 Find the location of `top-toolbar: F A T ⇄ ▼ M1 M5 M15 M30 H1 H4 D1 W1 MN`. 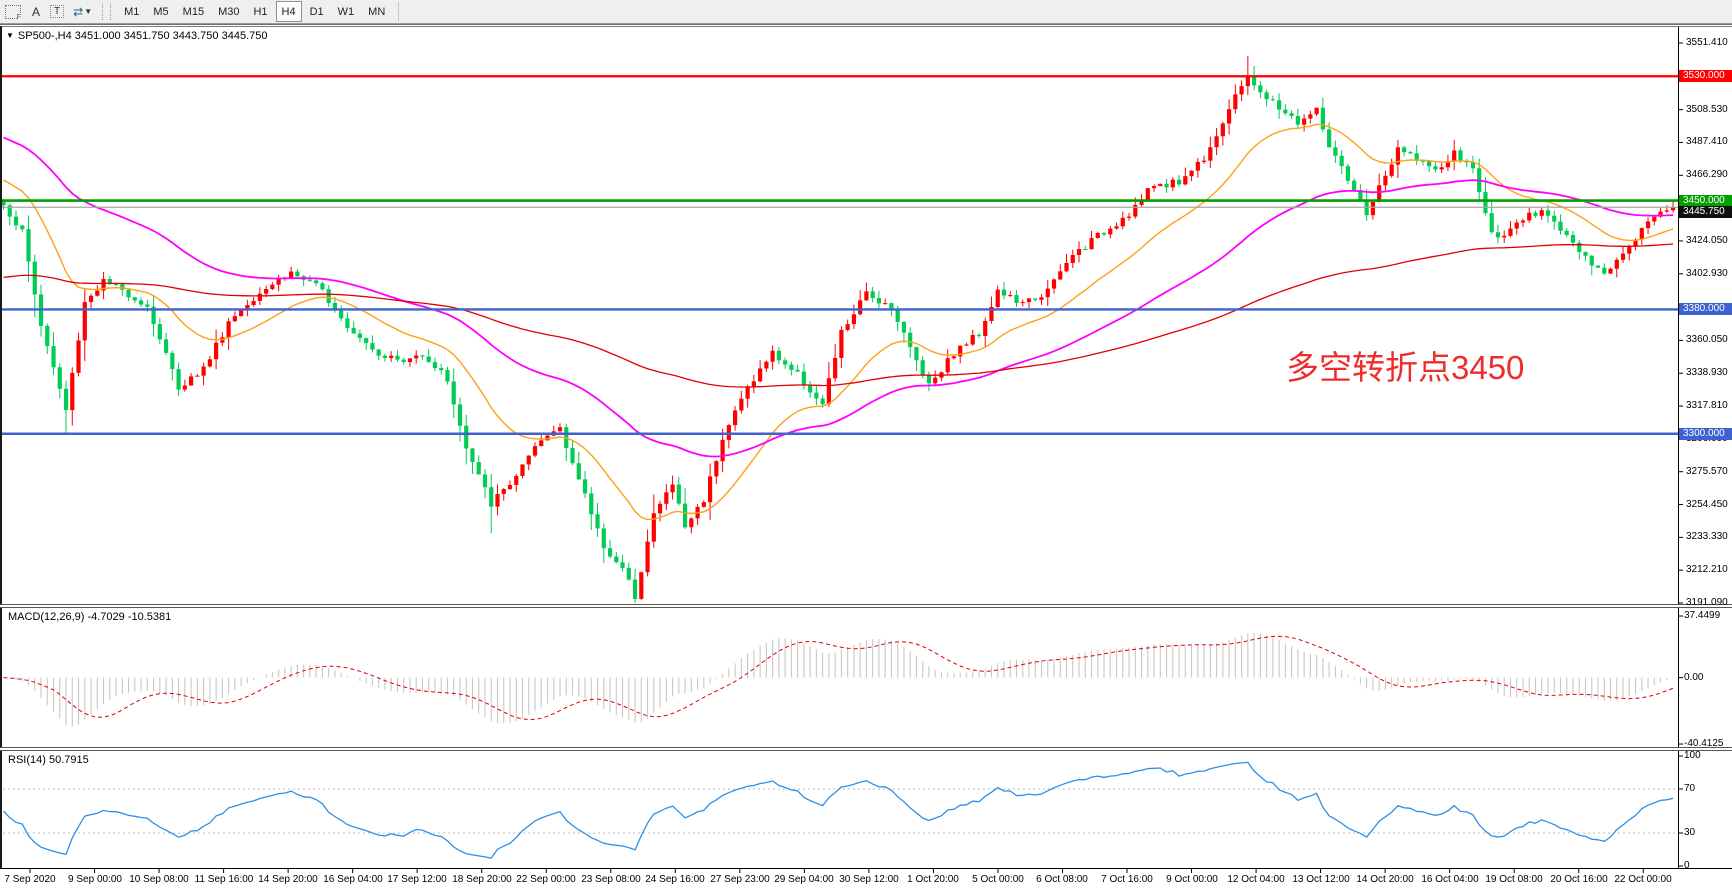

top-toolbar: F A T ⇄ ▼ M1 M5 M15 M30 H1 H4 D1 W1 MN is located at coordinates (866, 12).